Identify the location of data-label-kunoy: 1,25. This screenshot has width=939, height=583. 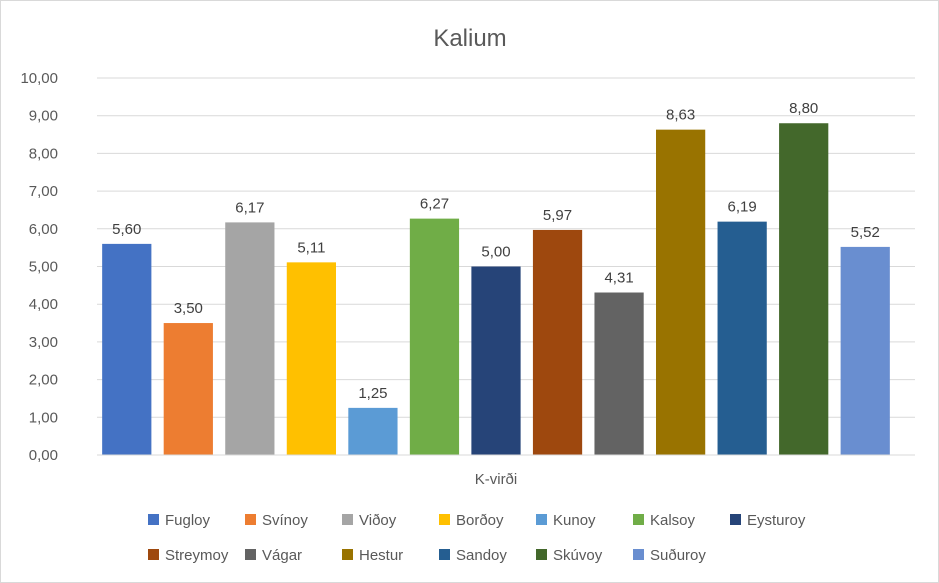
(372, 393).